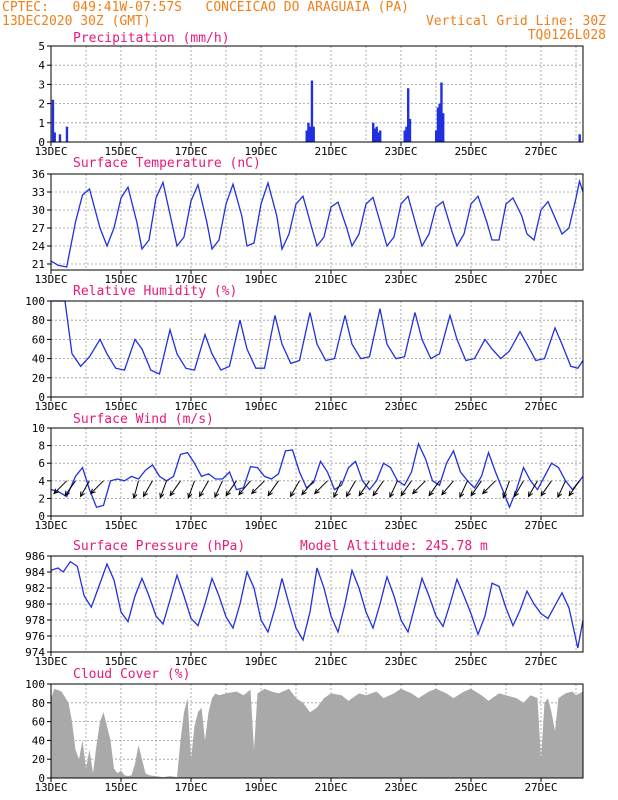  Describe the element at coordinates (317, 733) in the screenshot. I see `cloud-cover-area` at that location.